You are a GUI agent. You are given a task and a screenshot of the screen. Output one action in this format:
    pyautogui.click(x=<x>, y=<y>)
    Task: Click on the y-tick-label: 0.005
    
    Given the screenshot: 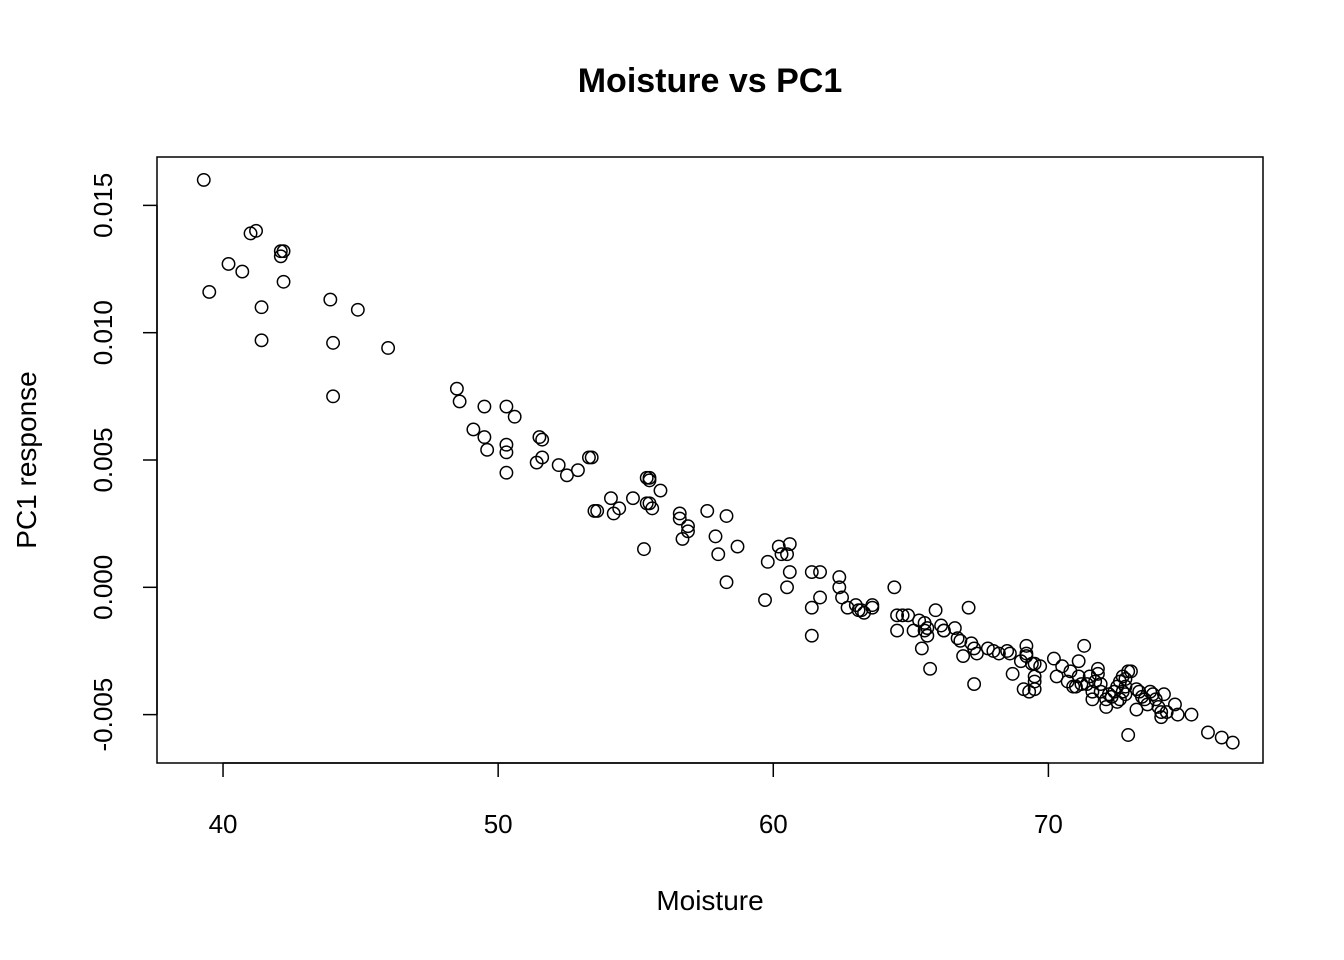 What is the action you would take?
    pyautogui.click(x=103, y=459)
    